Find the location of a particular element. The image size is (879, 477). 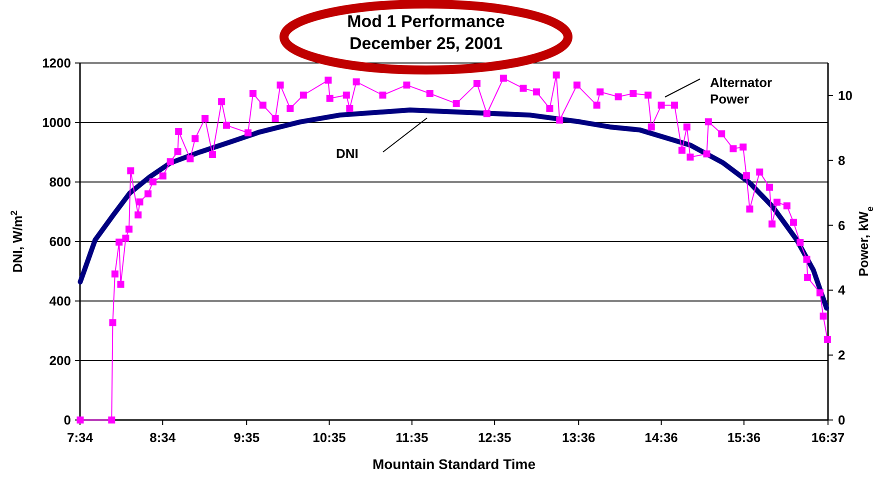

y-tick-label: 600 is located at coordinates (60, 242).